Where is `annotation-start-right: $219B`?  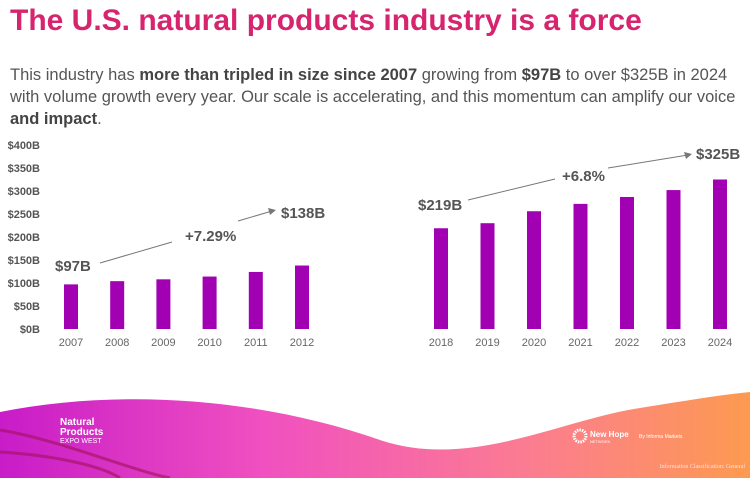
annotation-start-right: $219B is located at coordinates (440, 205).